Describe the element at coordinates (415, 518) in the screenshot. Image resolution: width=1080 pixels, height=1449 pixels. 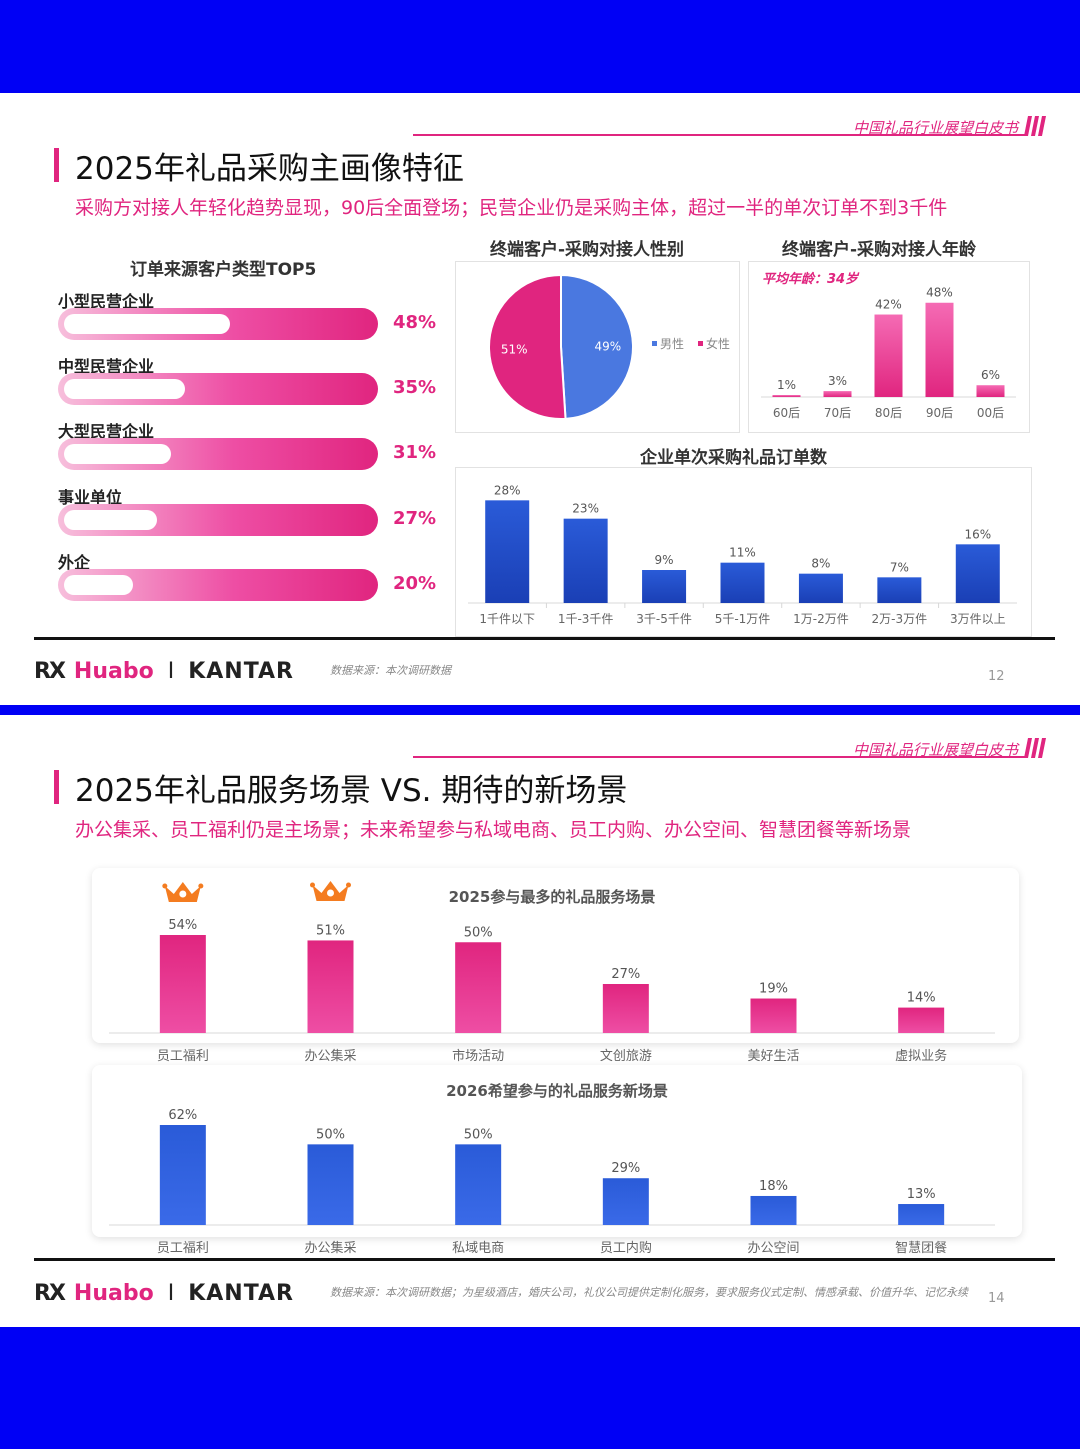
I see `customer-type-value: 27%` at that location.